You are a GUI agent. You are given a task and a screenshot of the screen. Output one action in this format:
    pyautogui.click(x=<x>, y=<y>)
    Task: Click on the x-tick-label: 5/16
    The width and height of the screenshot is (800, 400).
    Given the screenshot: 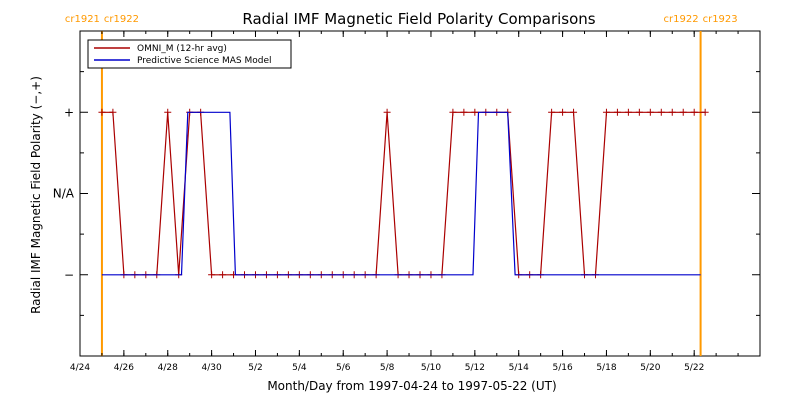 What is the action you would take?
    pyautogui.click(x=562, y=368)
    